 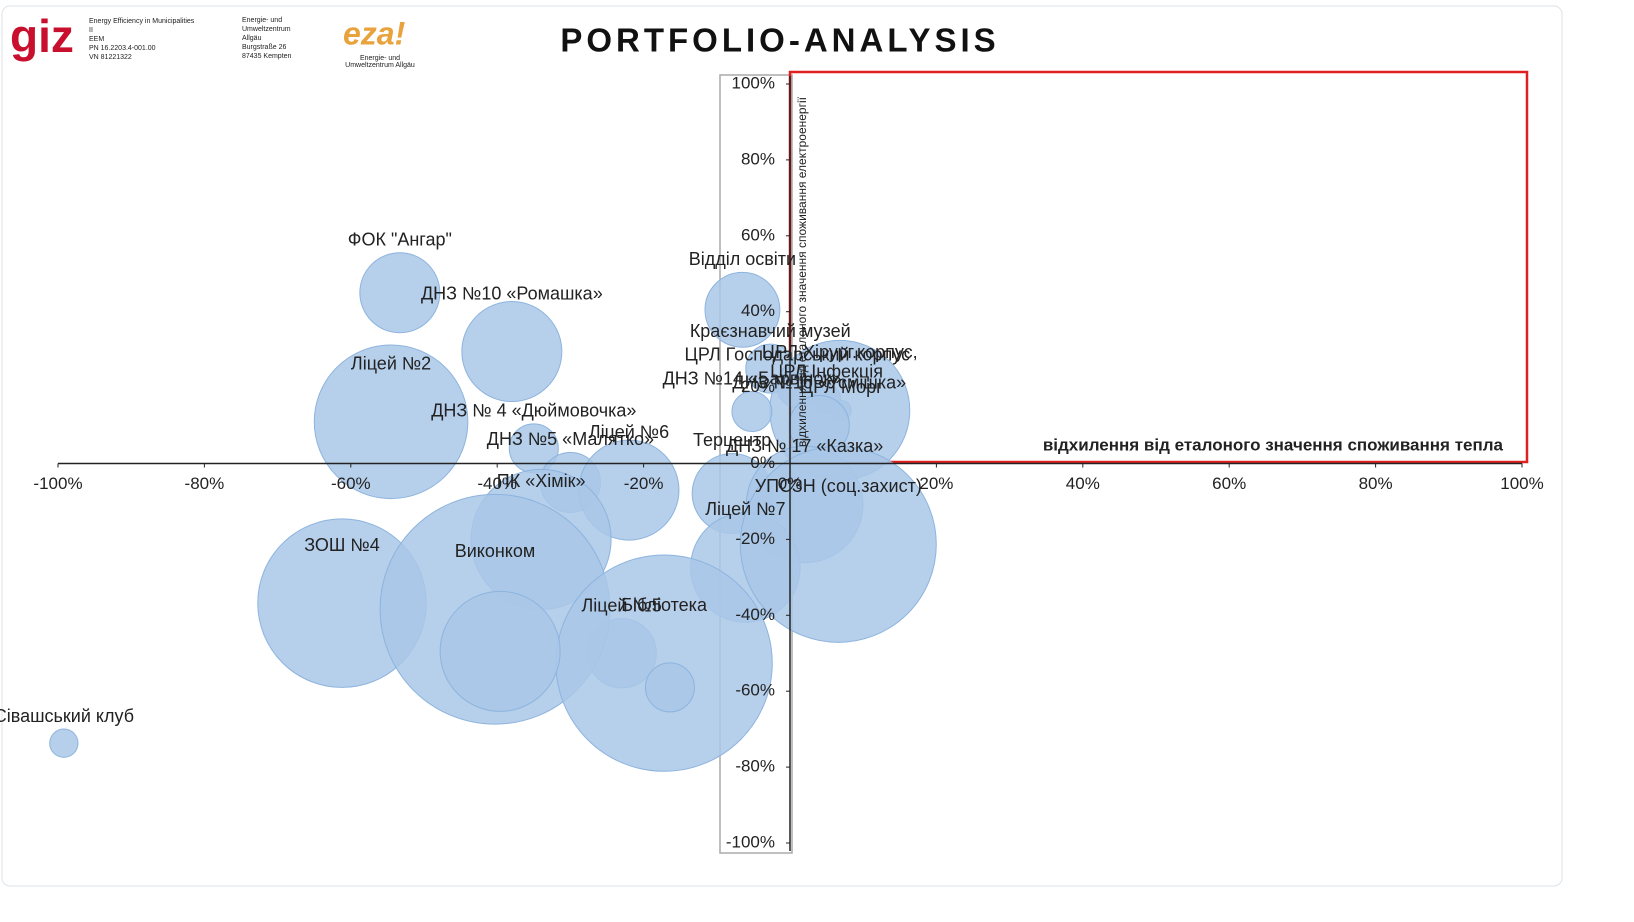 What do you see at coordinates (497, 483) in the screenshot?
I see `x-tick-label: -40%` at bounding box center [497, 483].